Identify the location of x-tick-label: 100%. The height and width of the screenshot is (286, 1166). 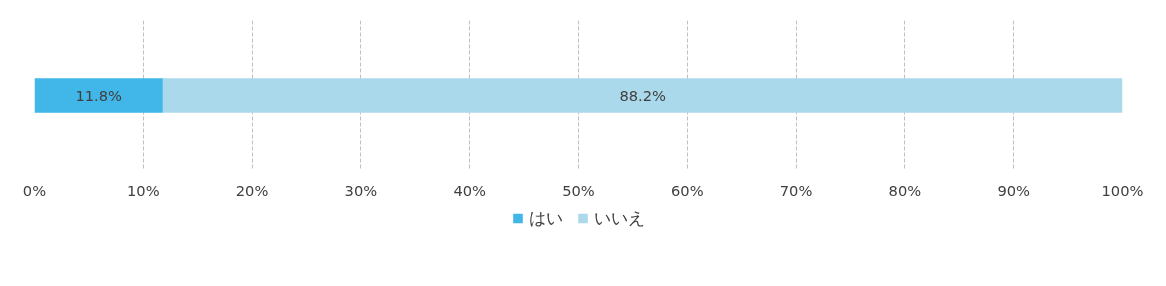
(1122, 190).